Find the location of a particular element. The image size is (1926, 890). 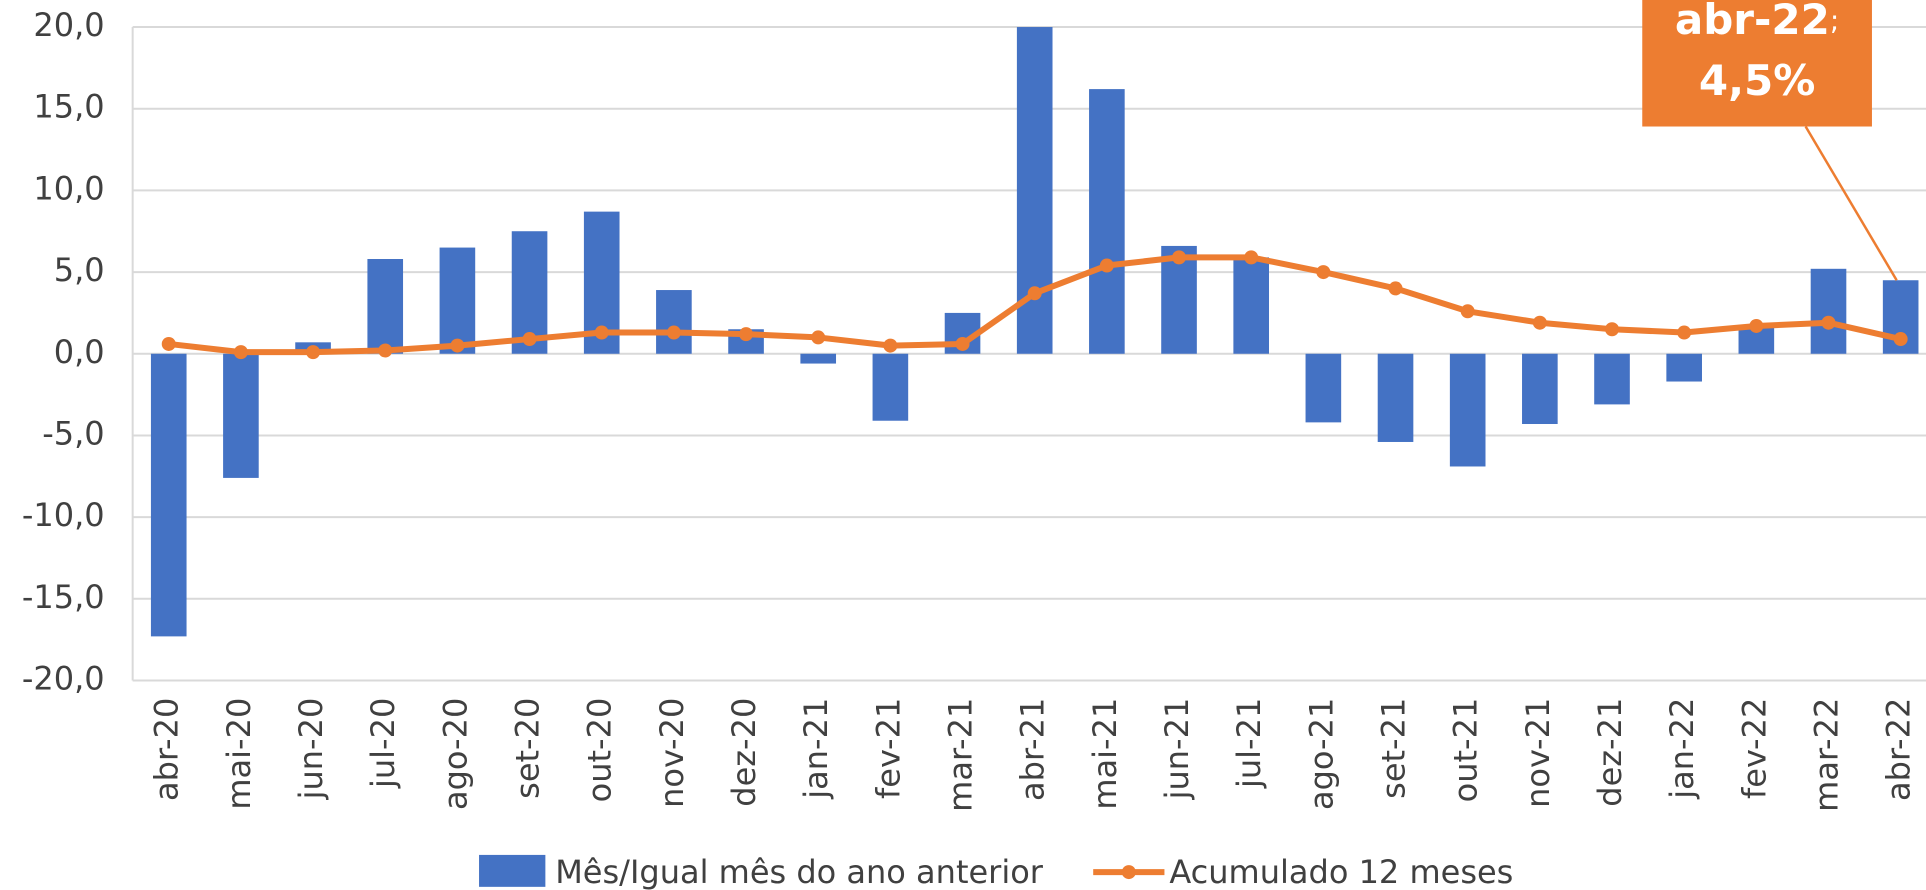

legend-label: Acumulado 12 meses is located at coordinates (1341, 871).